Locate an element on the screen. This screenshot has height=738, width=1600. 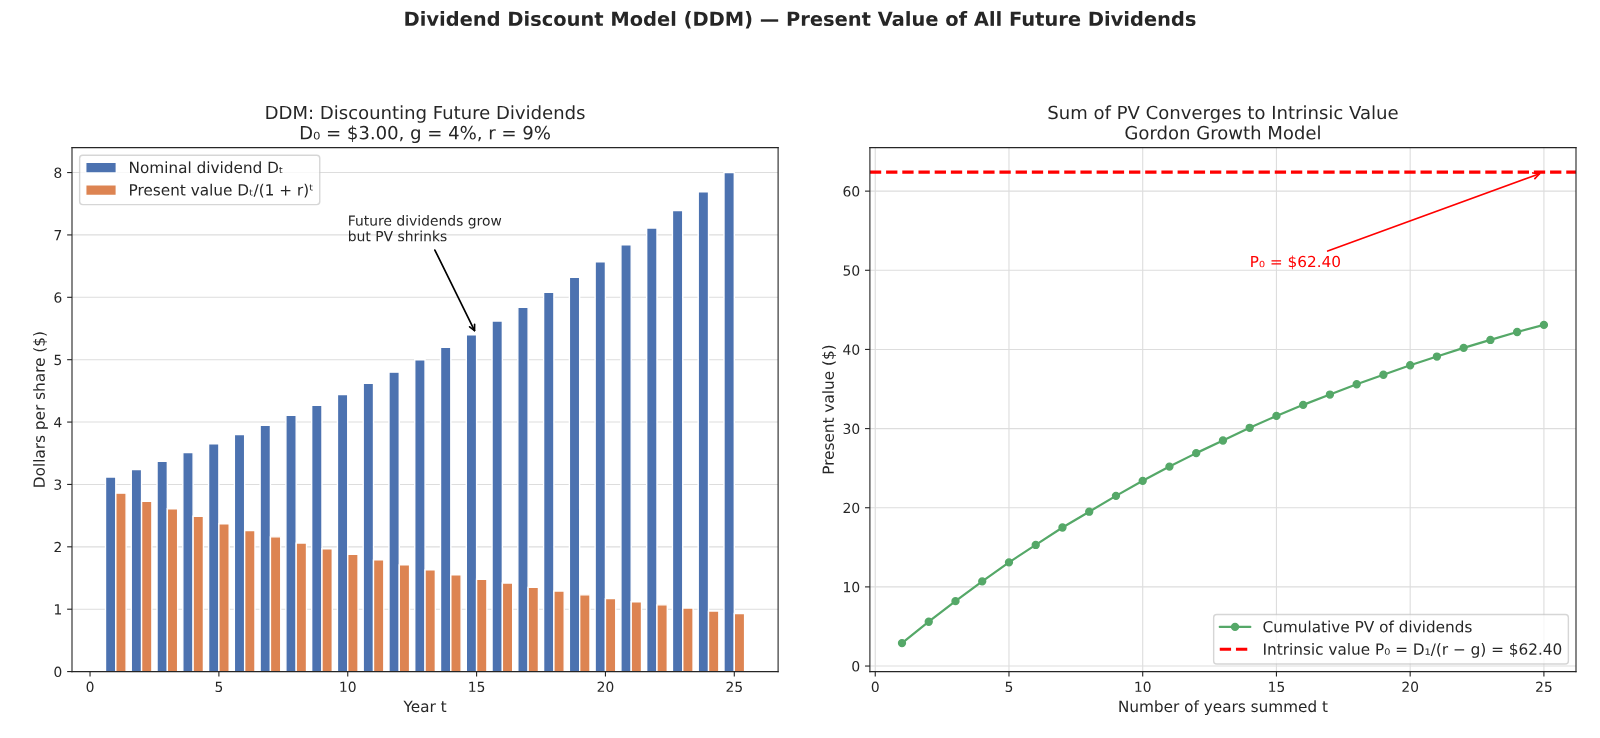
y-tick-label: 8 is located at coordinates (58, 173).